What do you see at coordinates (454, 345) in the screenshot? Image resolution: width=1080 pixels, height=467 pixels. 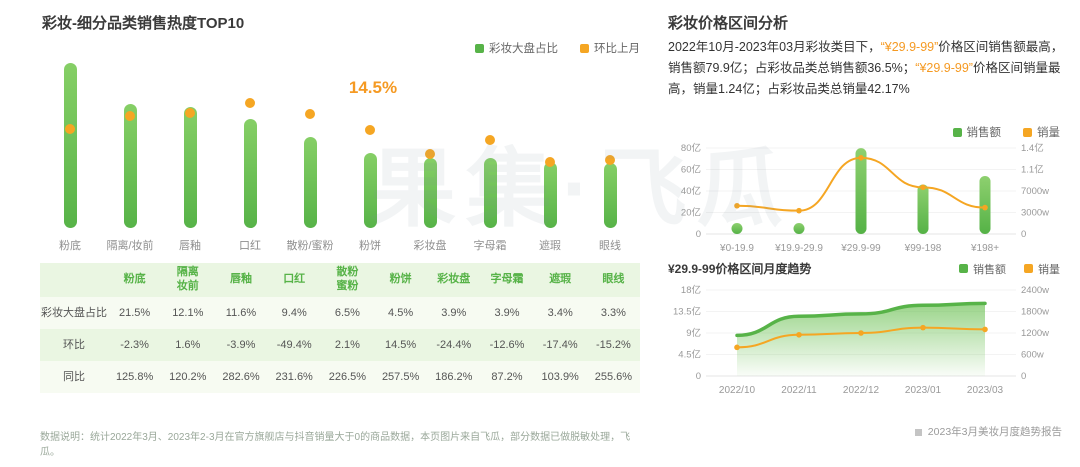 I see `table-value-cell: -24.4%` at bounding box center [454, 345].